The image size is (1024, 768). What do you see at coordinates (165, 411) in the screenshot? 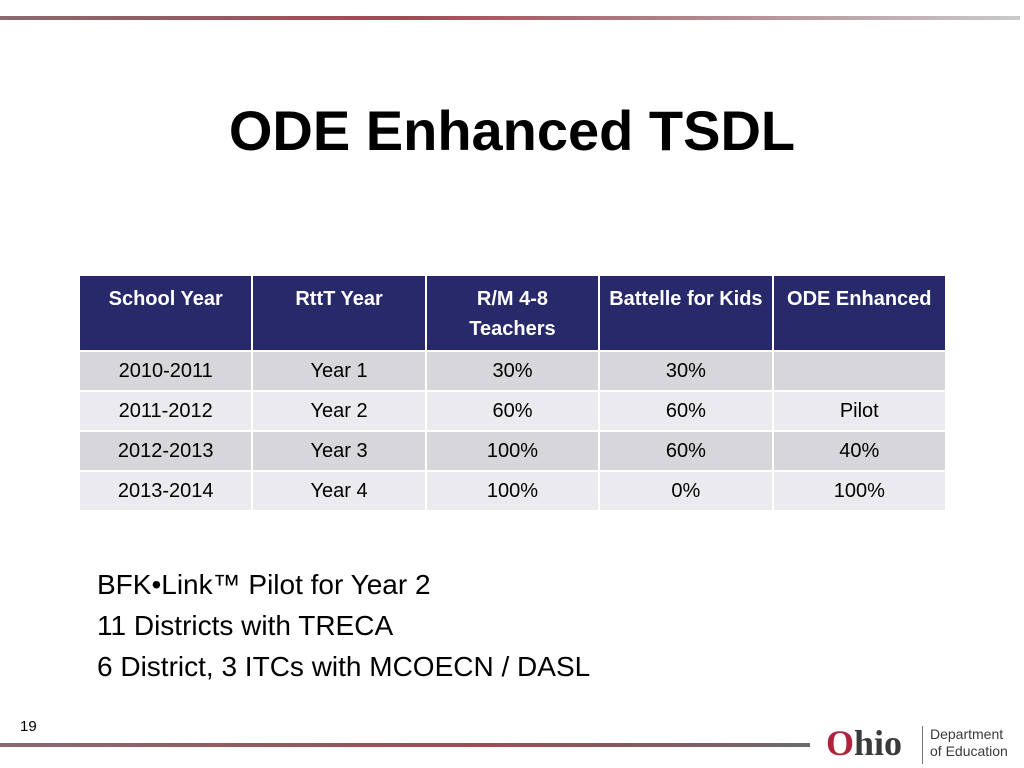
I see `table-cell: 2011-2012` at bounding box center [165, 411].